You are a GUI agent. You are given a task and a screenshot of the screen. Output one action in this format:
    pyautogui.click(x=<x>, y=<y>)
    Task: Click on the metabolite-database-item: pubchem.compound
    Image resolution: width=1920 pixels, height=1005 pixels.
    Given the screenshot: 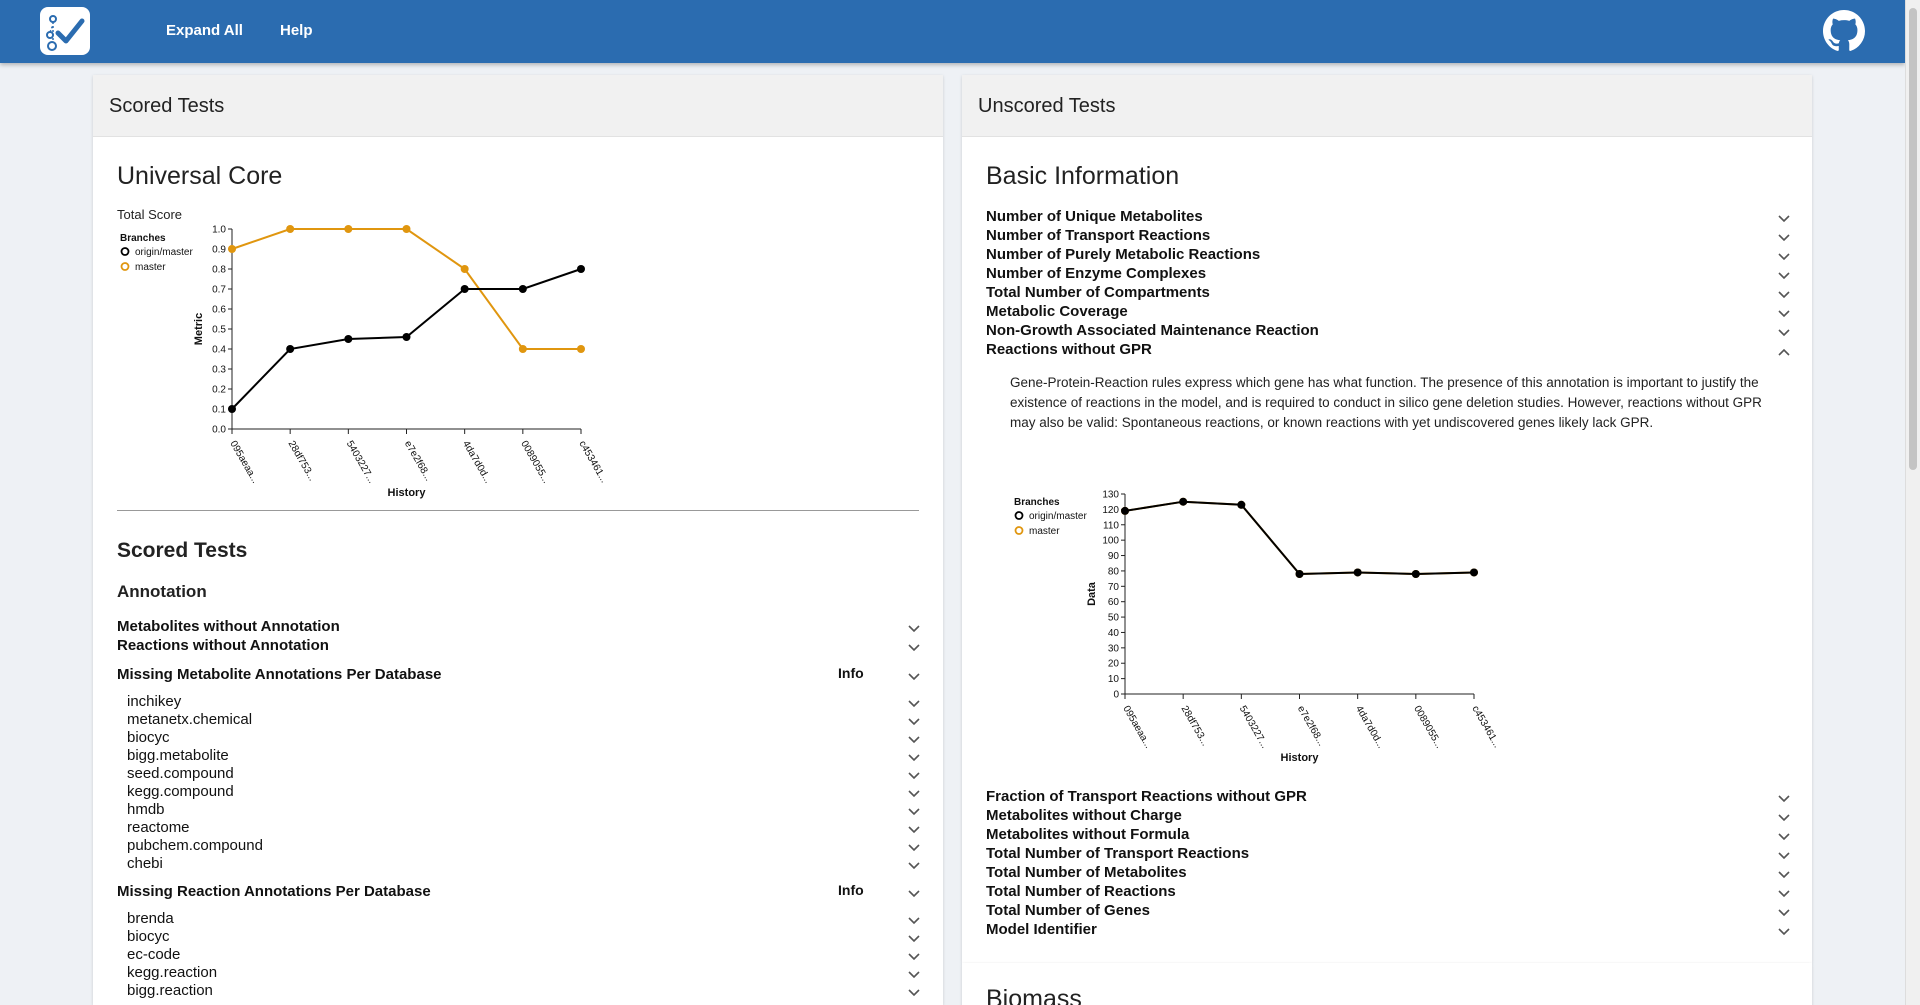 What is the action you would take?
    pyautogui.click(x=195, y=845)
    